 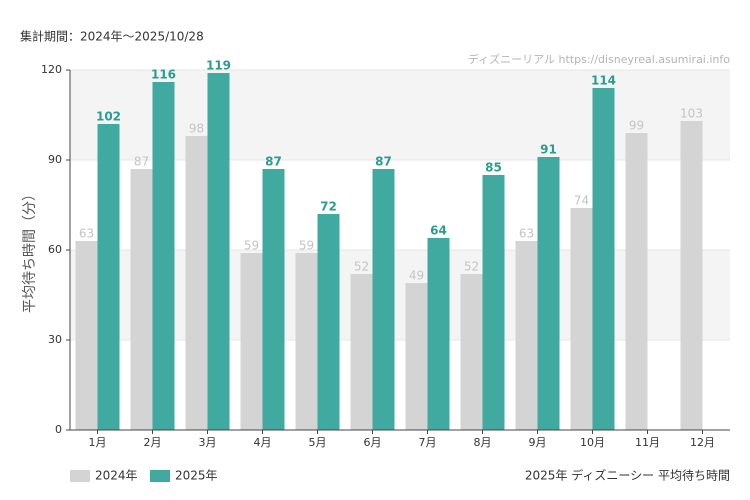 I want to click on y-tick-label: 30, so click(x=55, y=339).